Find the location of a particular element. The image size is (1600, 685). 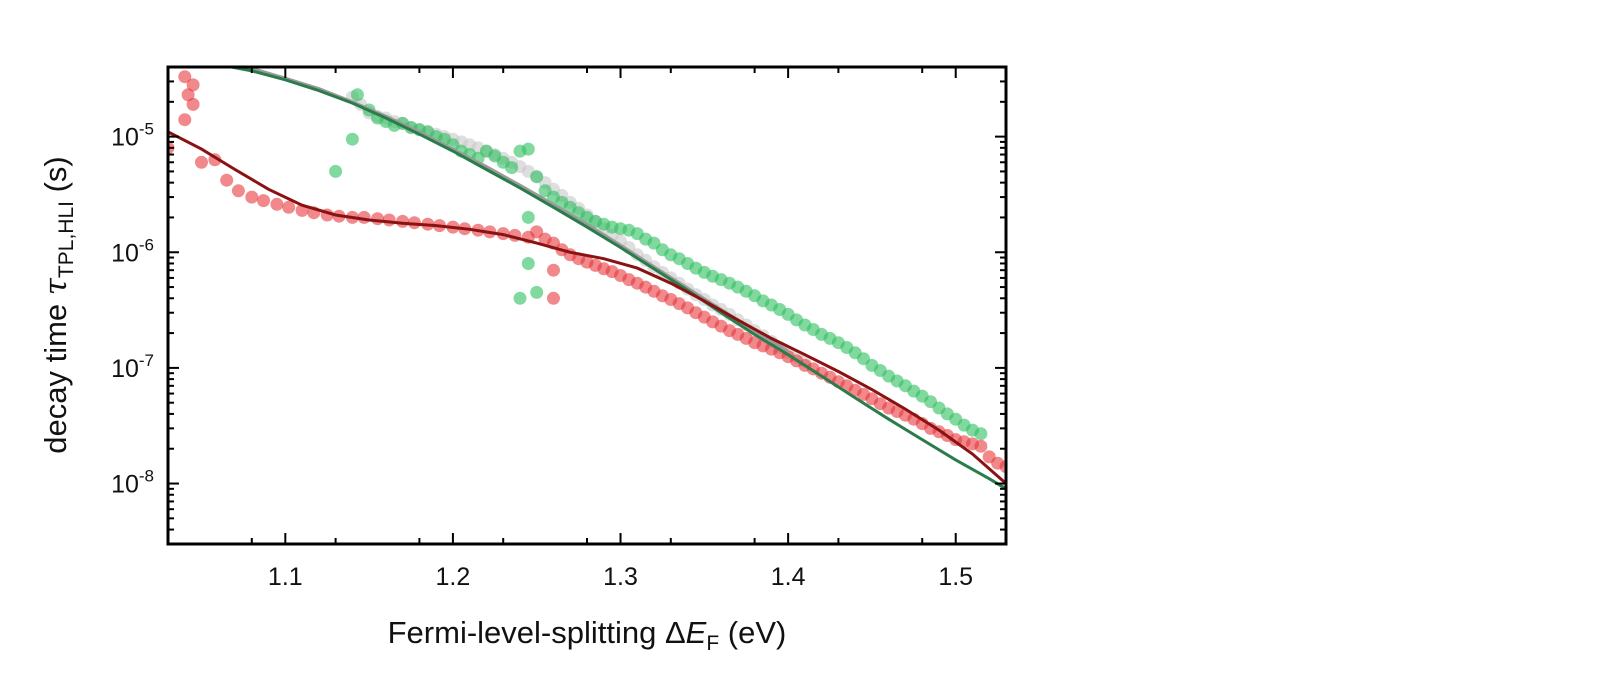

y-tick-label-exponent: -5 is located at coordinates (146, 129).